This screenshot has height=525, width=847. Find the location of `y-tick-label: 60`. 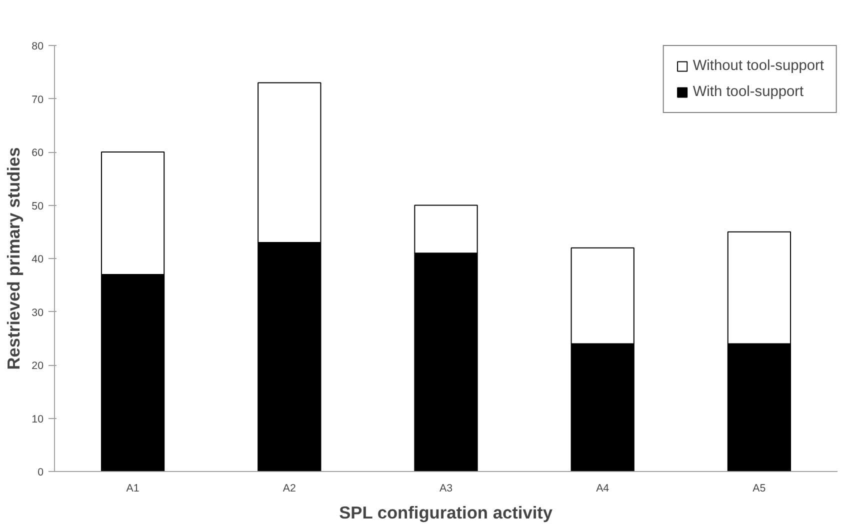

y-tick-label: 60 is located at coordinates (38, 153).